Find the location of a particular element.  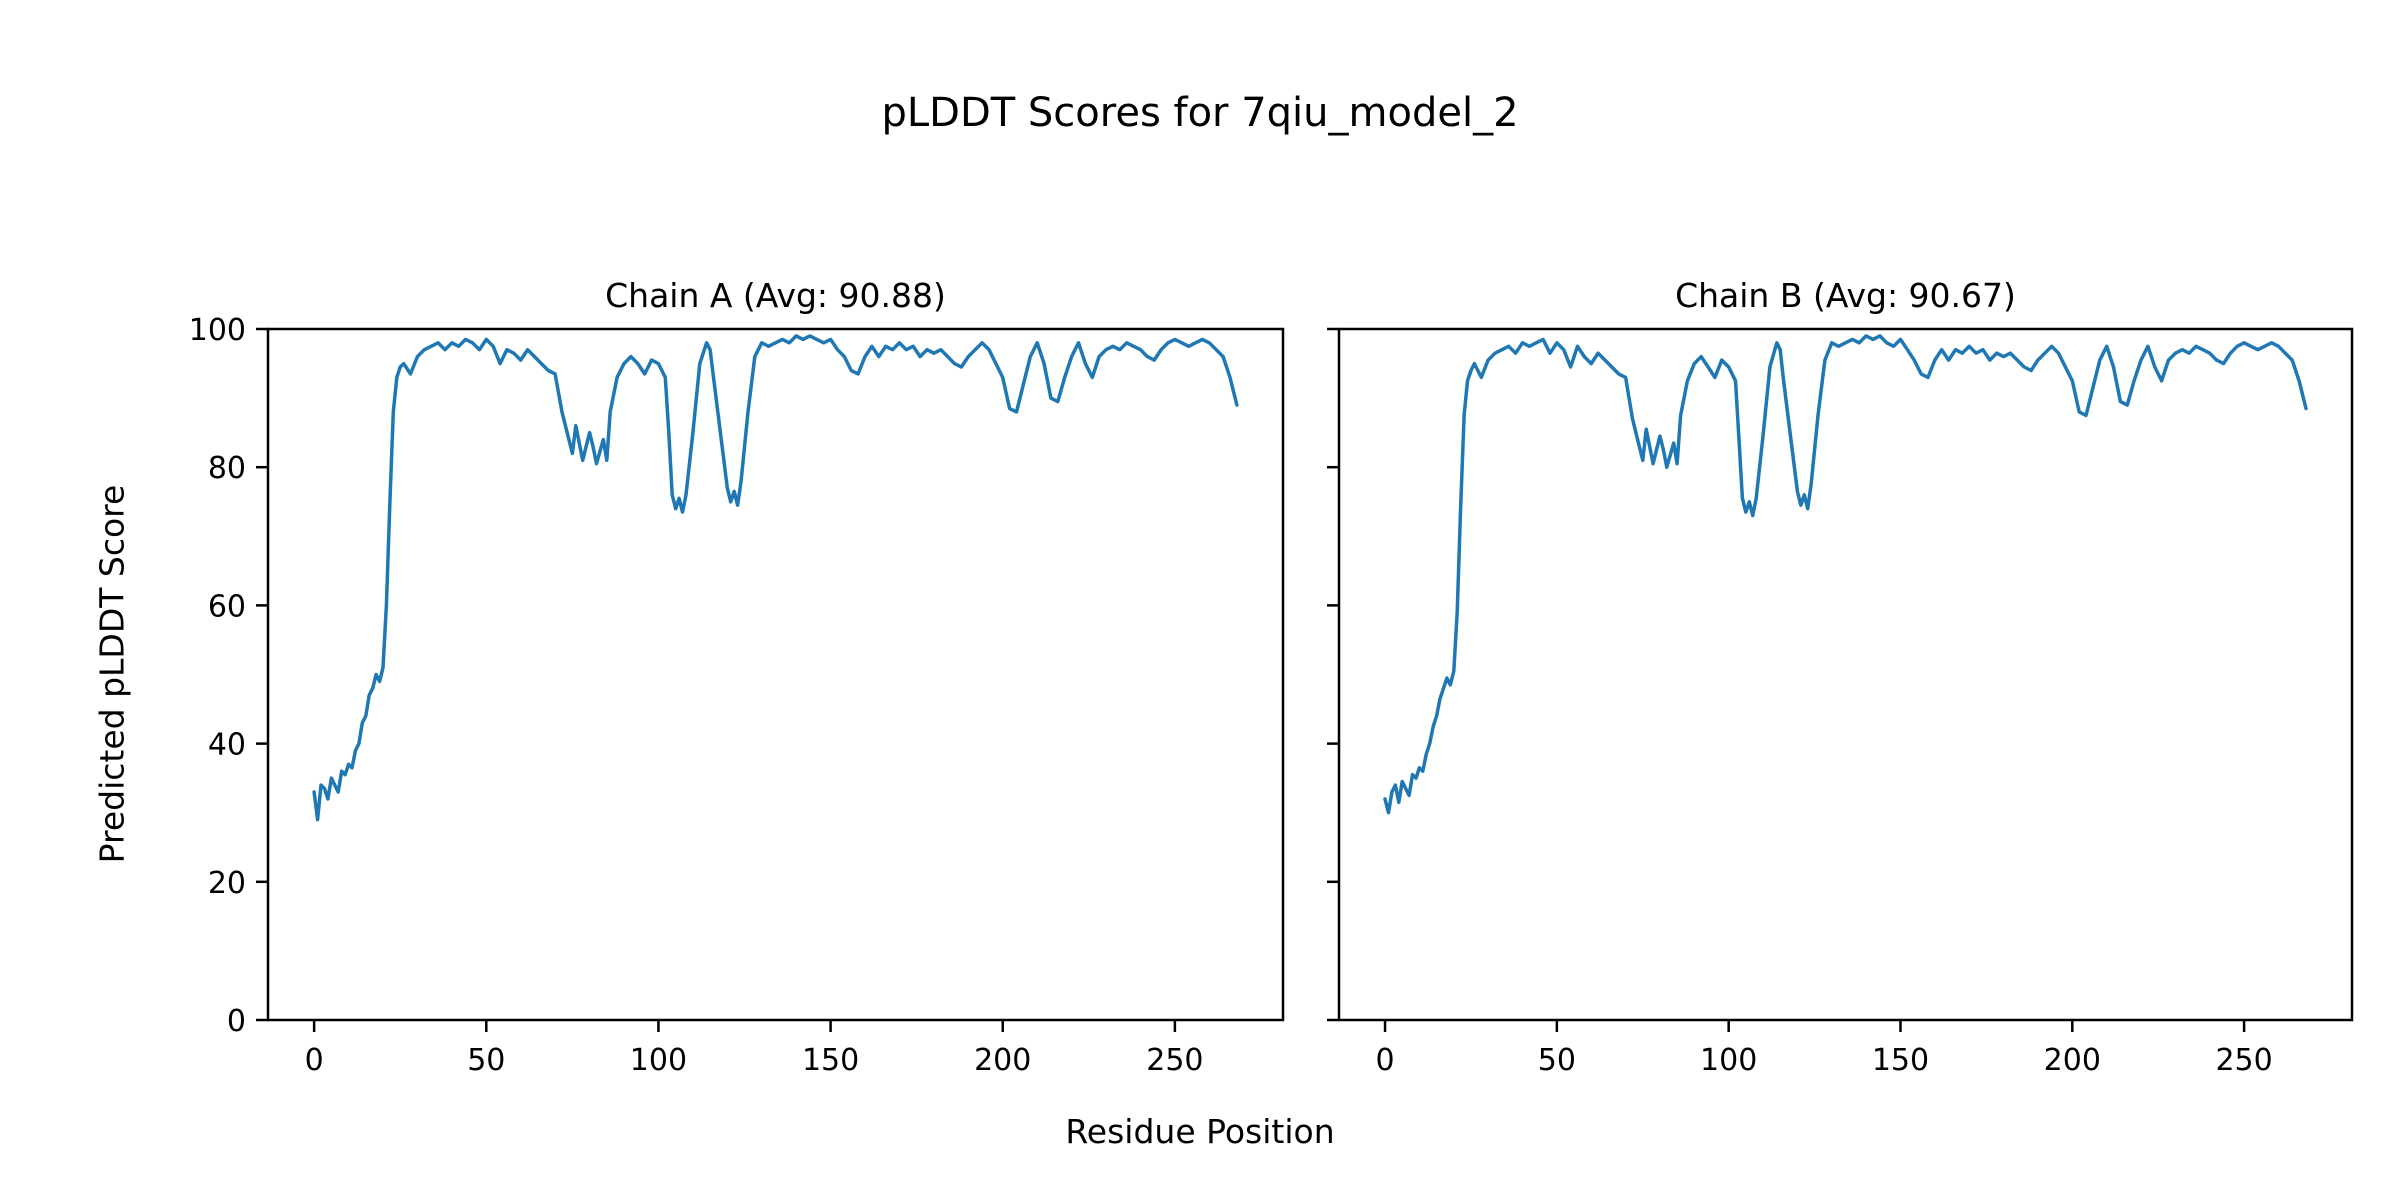

y-tick-label: 20 is located at coordinates (227, 883).